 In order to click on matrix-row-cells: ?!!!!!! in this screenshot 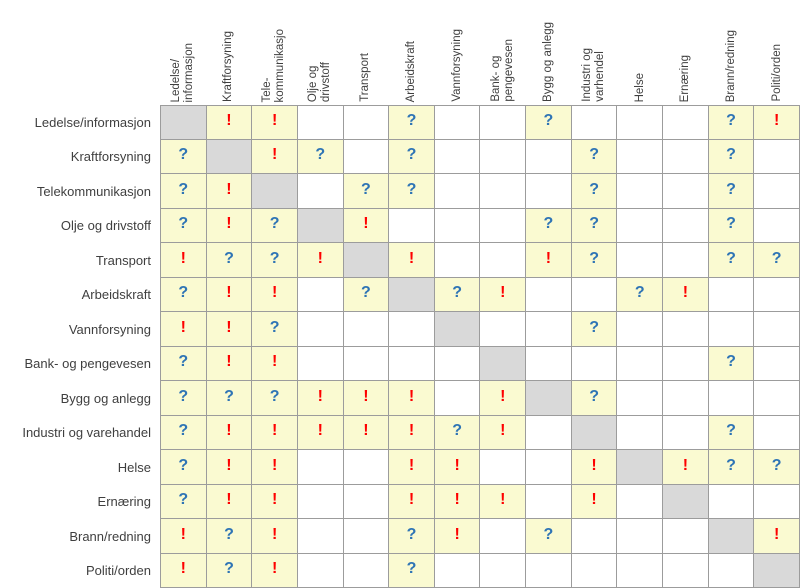, I will do `click(480, 501)`.